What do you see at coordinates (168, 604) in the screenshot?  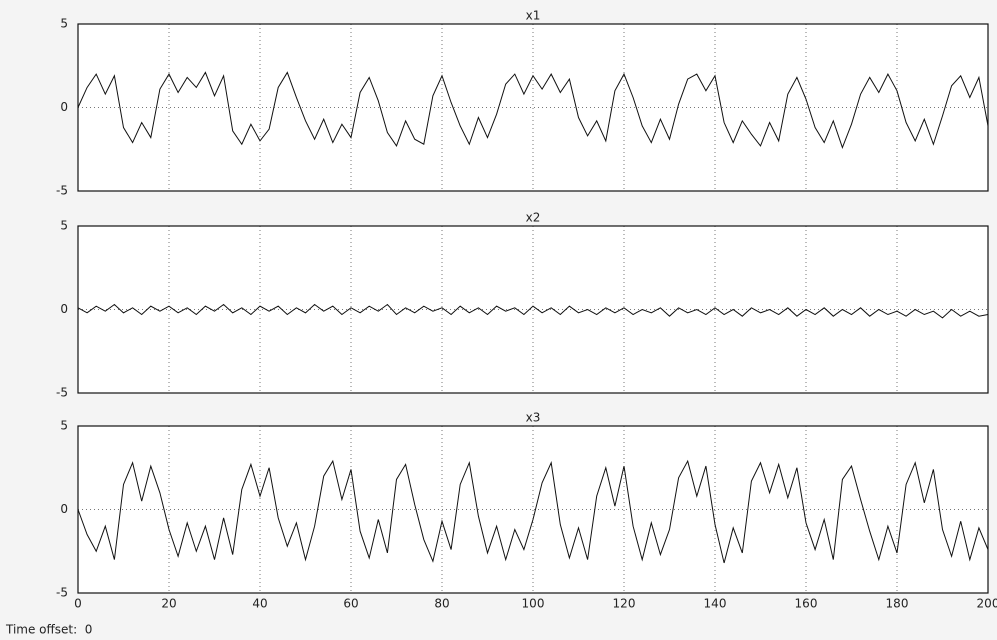 I see `x-tick-label: 20` at bounding box center [168, 604].